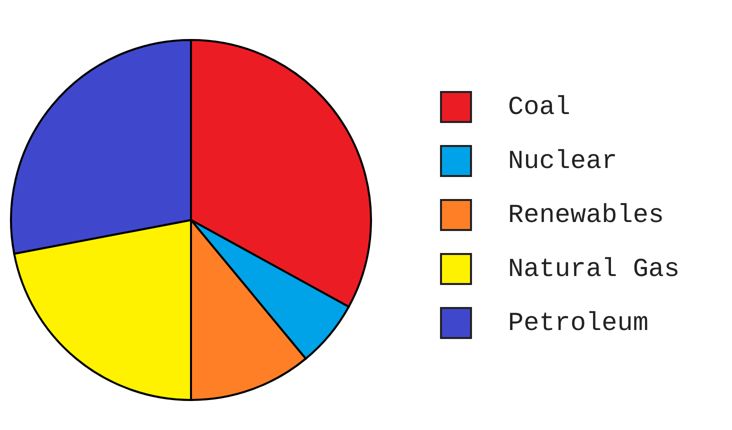  I want to click on legend-label: Nuclear, so click(563, 161).